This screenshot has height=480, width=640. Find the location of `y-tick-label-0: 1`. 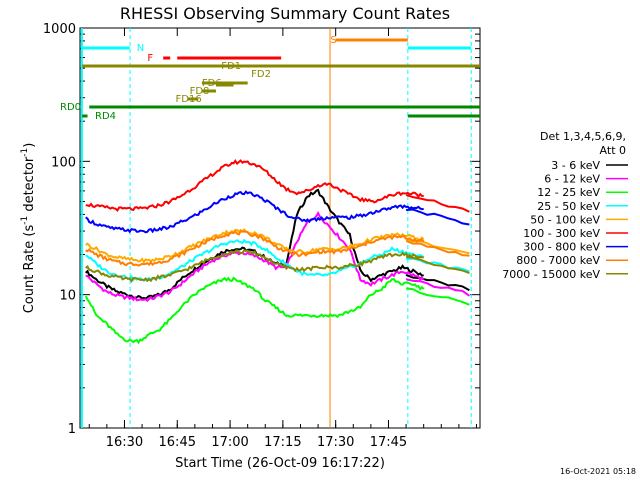

y-tick-label-0: 1 is located at coordinates (72, 429).